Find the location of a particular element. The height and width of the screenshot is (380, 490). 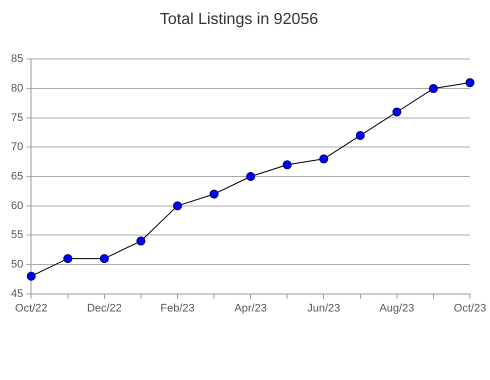

x-tick-label: Aug/23 is located at coordinates (396, 308).